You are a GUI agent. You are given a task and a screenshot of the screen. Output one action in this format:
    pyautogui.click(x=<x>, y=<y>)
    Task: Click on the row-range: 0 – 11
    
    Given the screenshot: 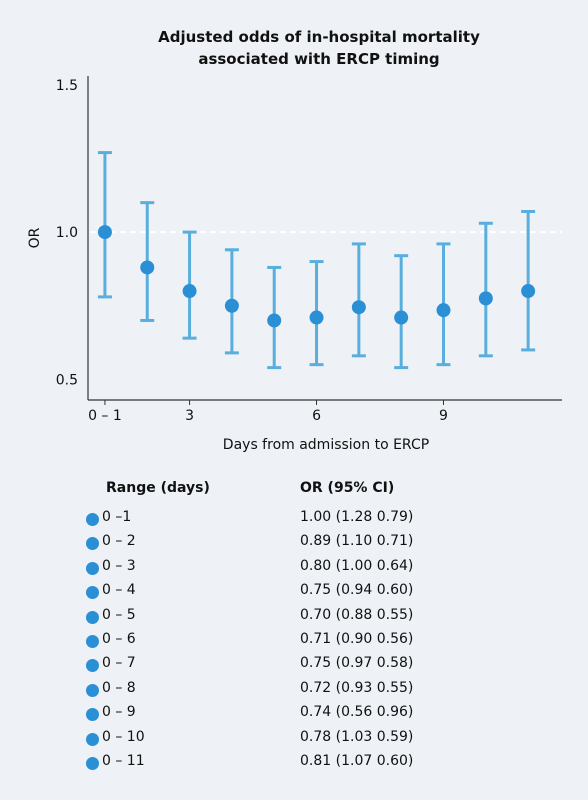 What is the action you would take?
    pyautogui.click(x=123, y=760)
    